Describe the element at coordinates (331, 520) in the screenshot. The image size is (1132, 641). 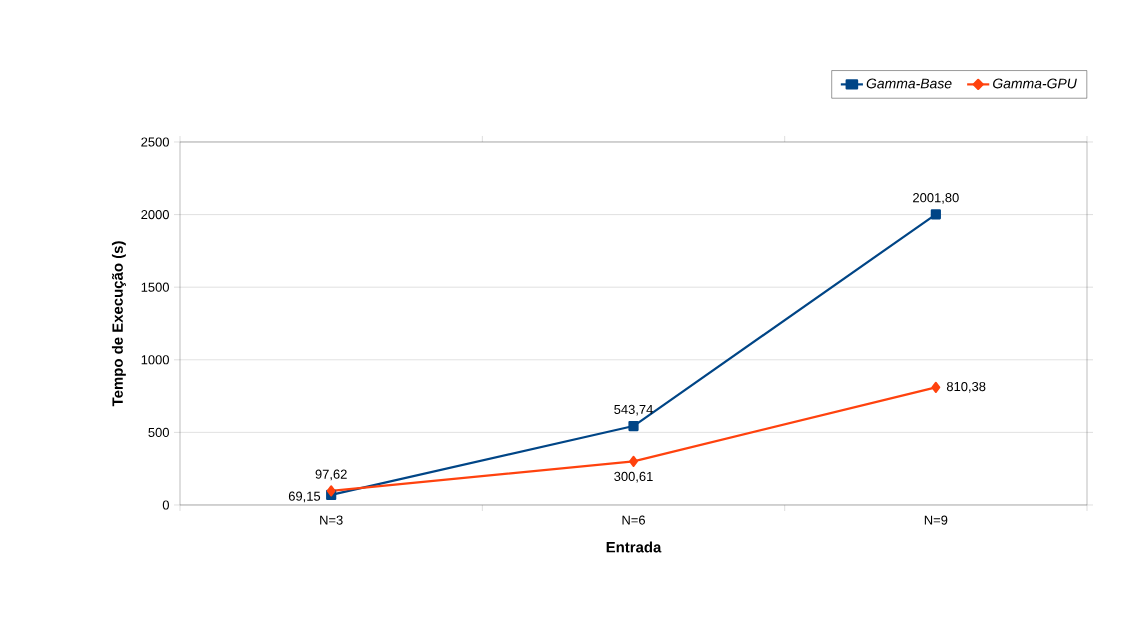
I see `x-tick-label: N=3` at that location.